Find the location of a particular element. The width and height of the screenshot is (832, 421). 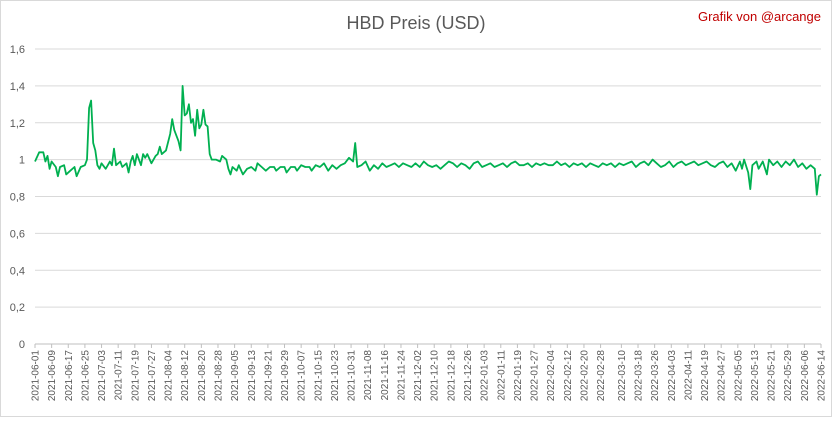

x-tick-label: 2022-01-27 is located at coordinates (535, 376).